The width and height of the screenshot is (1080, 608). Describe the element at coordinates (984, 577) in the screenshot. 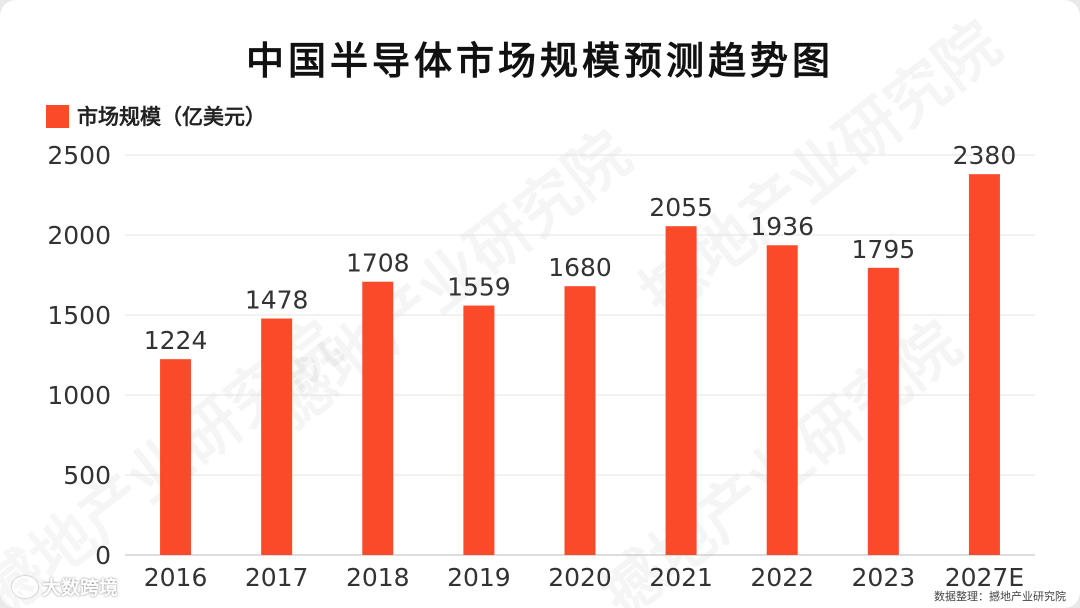

I see `x-tick-label: 2027E` at that location.